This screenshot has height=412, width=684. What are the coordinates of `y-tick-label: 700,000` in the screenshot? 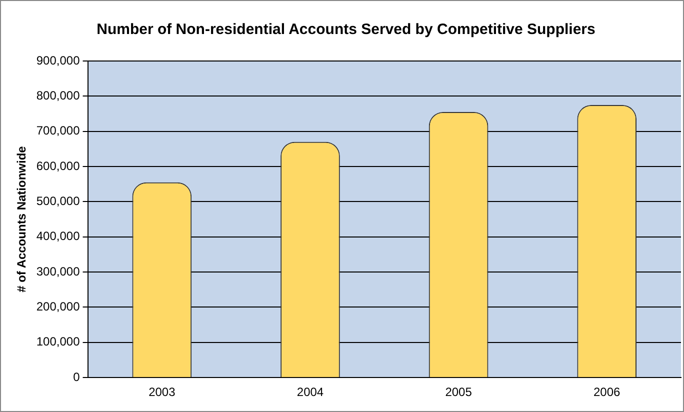 It's located at (58, 131).